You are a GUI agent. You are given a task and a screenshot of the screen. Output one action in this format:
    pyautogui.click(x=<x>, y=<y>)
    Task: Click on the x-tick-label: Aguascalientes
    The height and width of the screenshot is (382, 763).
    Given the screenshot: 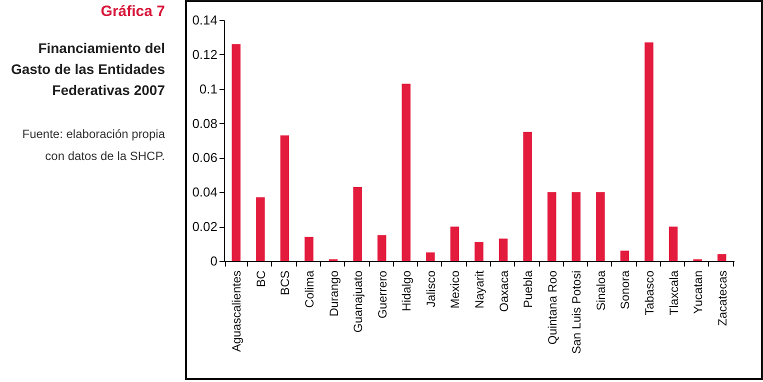 What is the action you would take?
    pyautogui.click(x=237, y=311)
    